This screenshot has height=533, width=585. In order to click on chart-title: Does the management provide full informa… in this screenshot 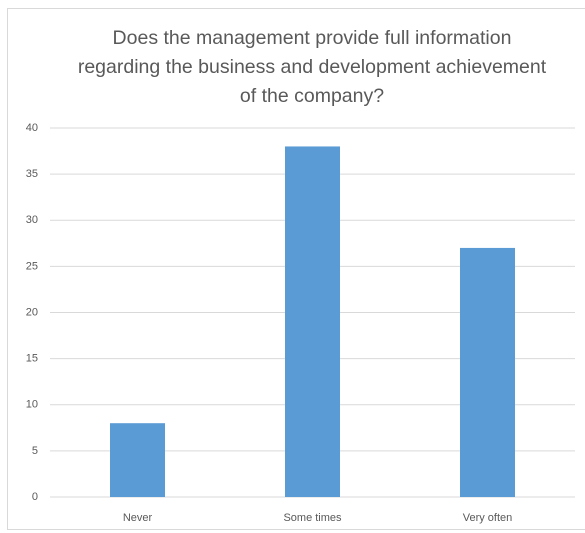, I will do `click(312, 67)`.